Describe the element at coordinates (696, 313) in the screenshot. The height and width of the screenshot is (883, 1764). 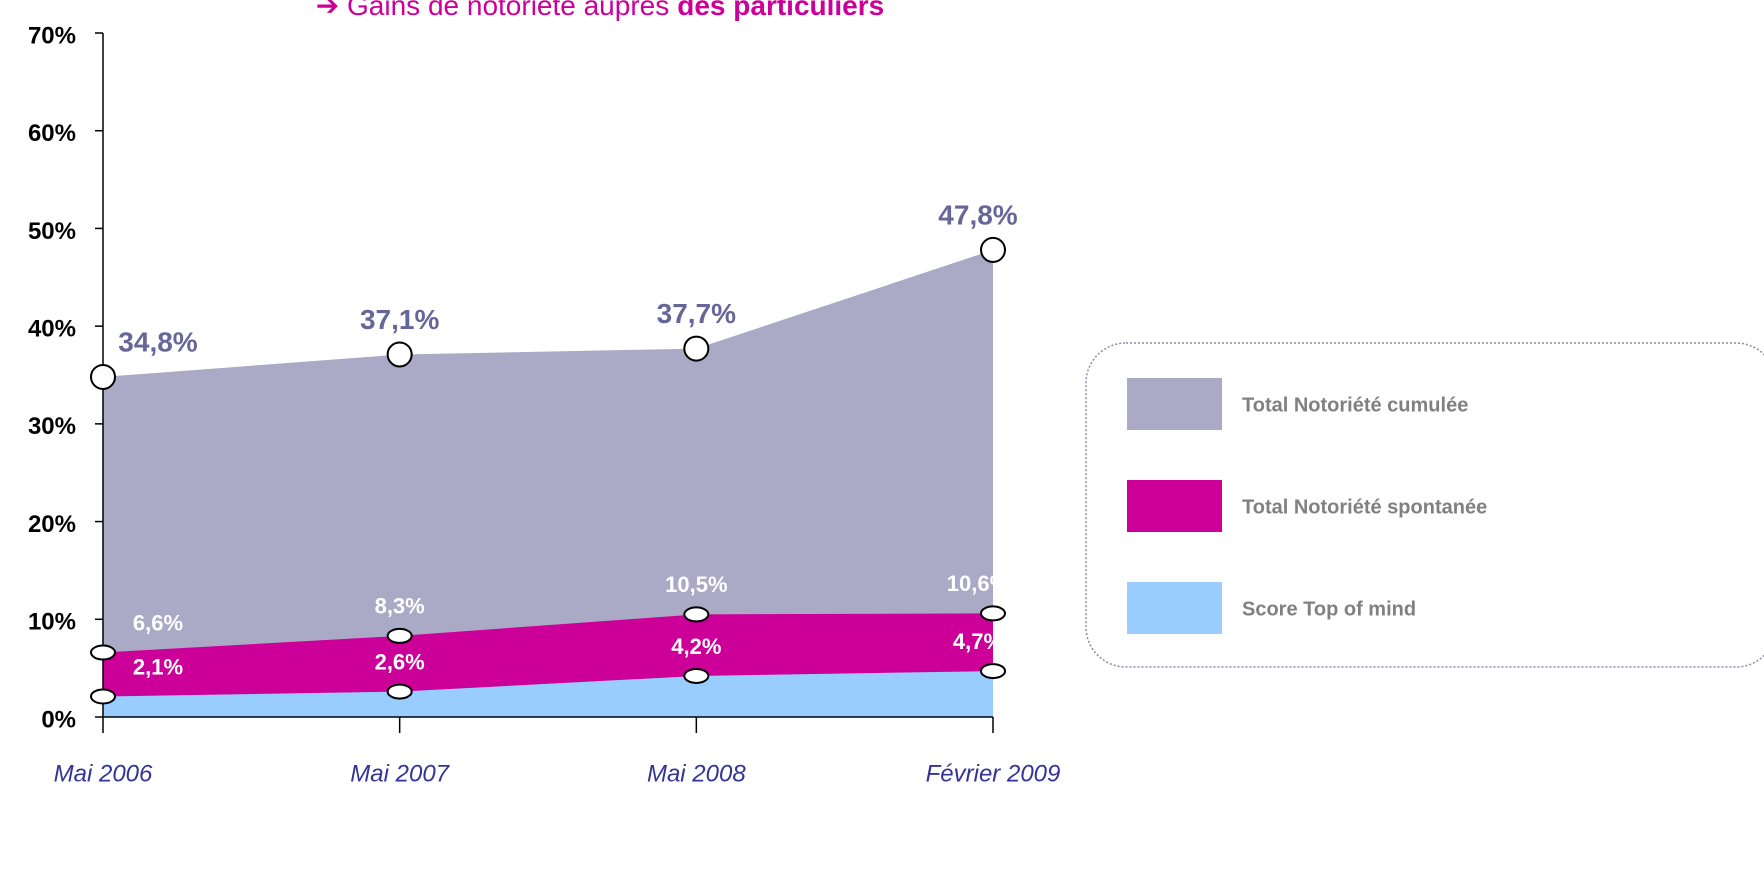
I see `value-label: 37,7%` at that location.